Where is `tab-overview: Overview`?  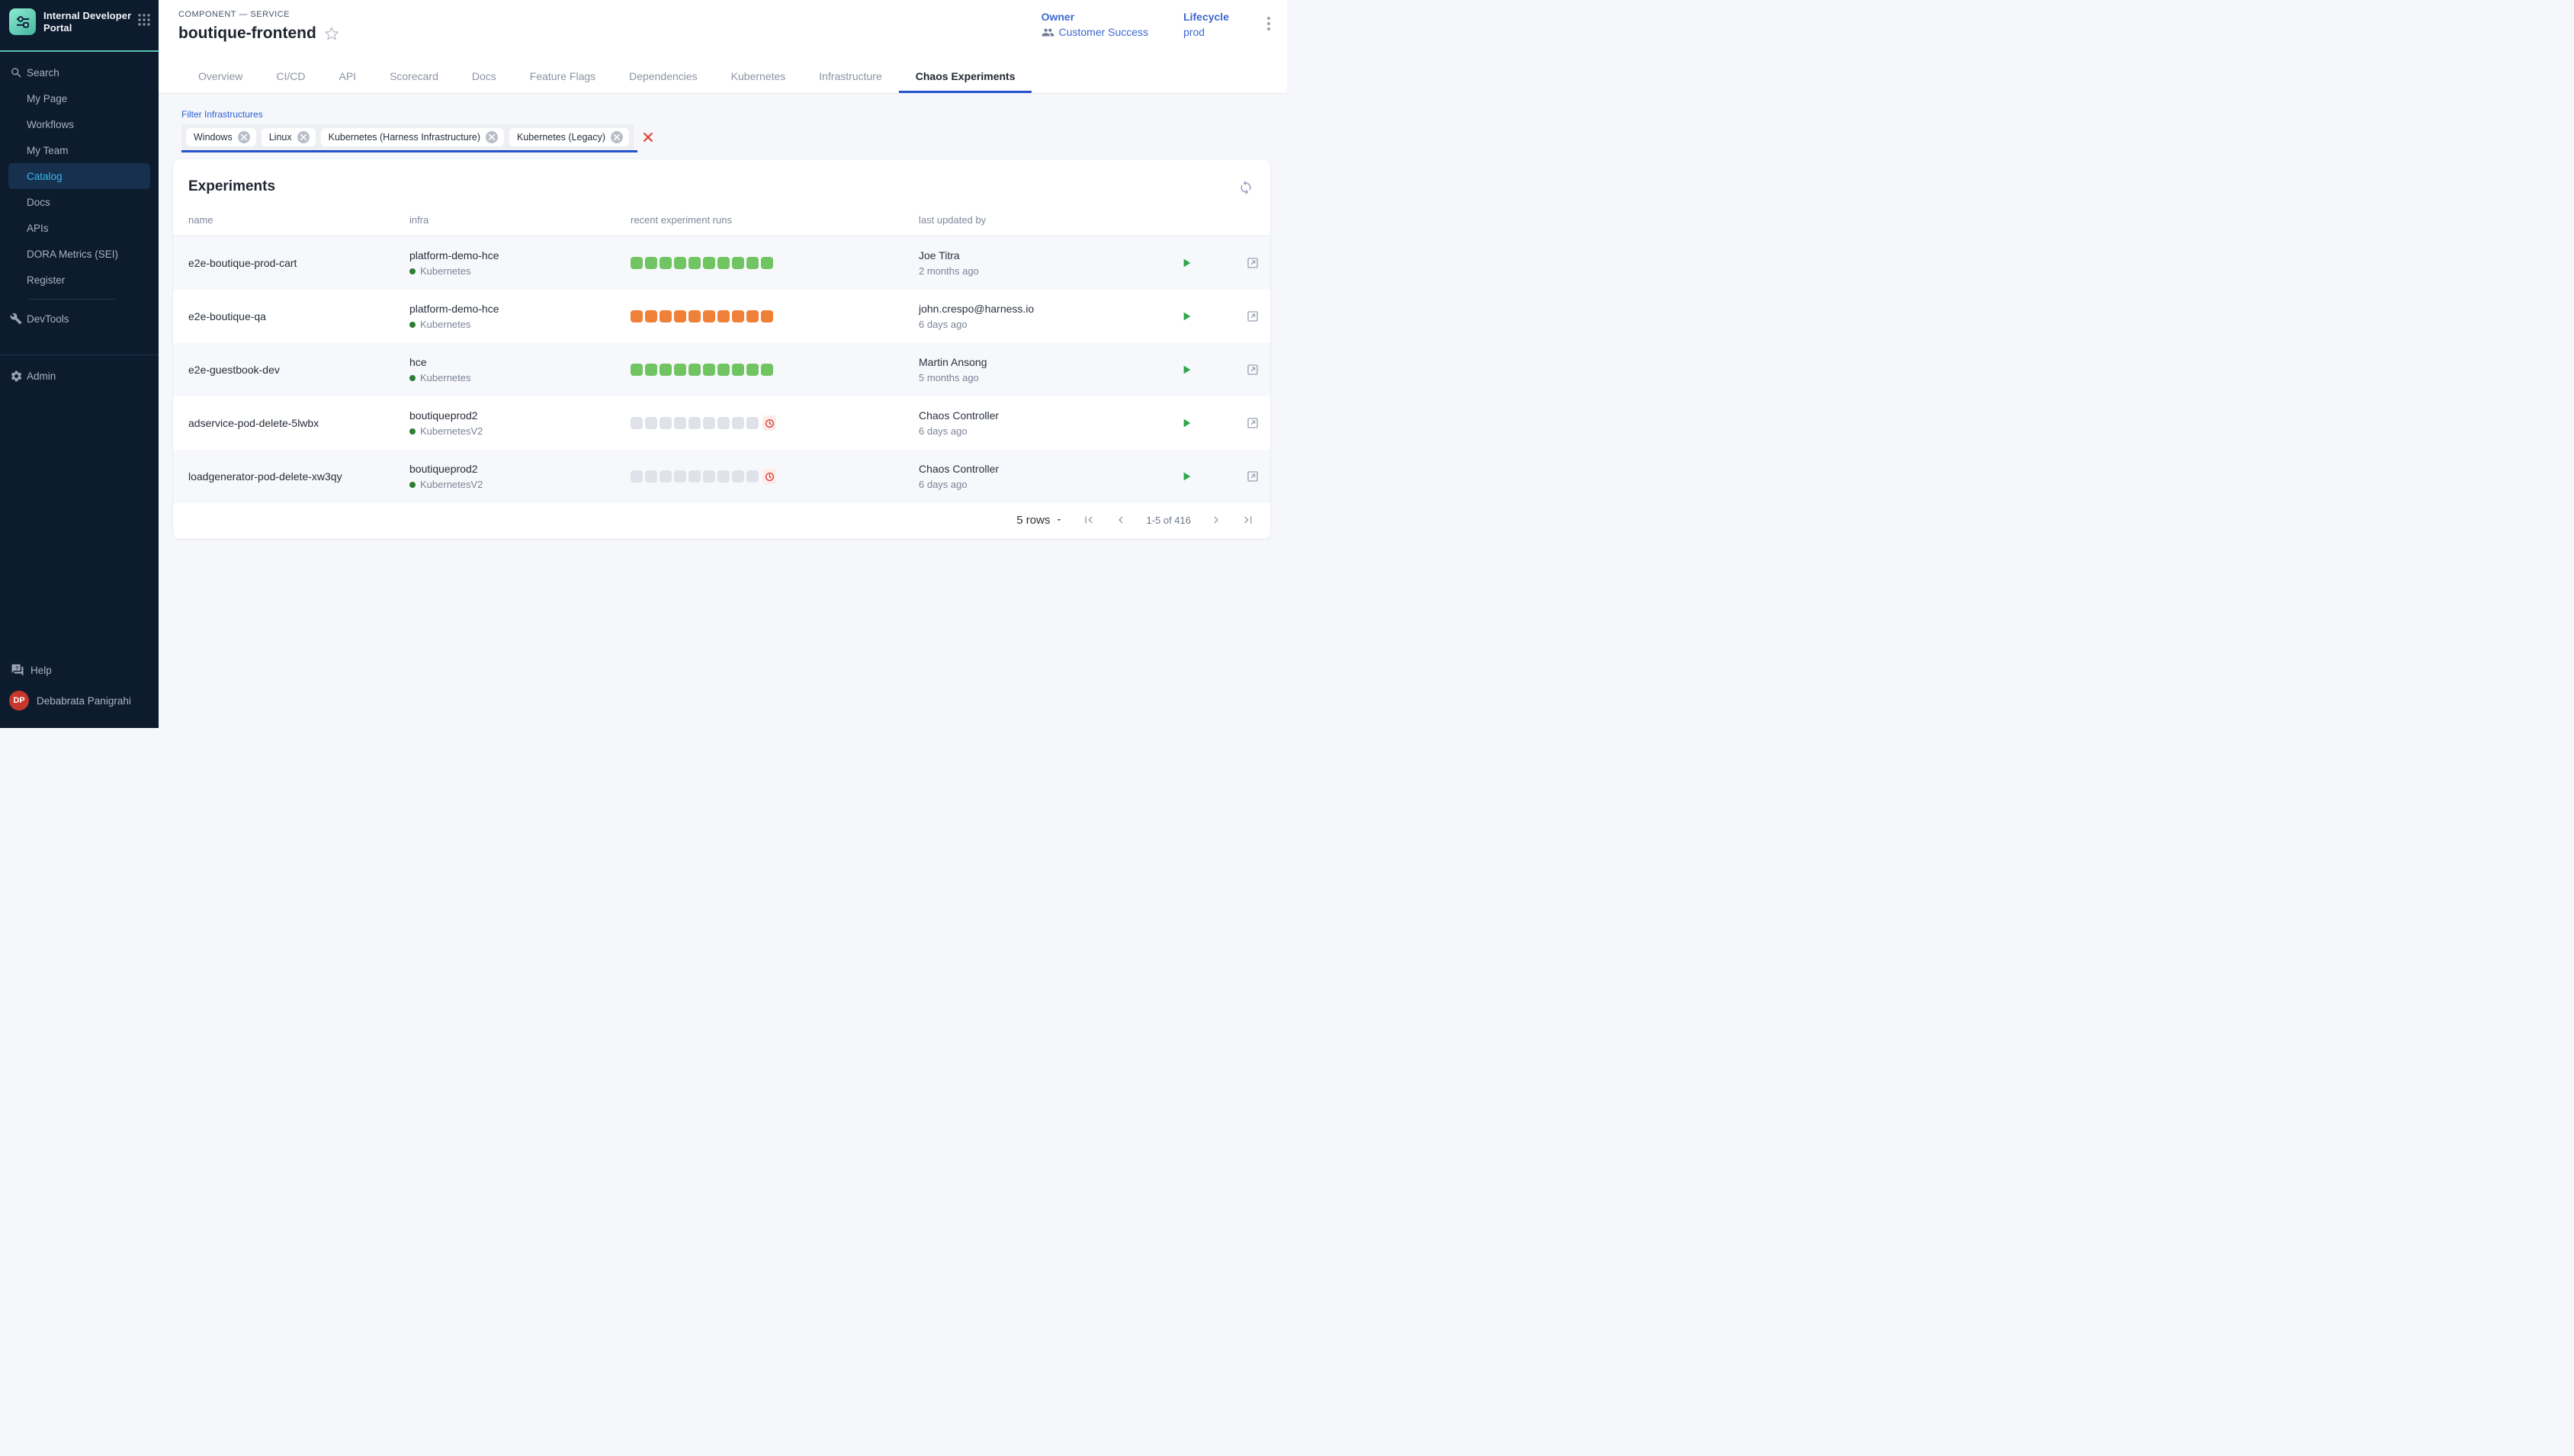 tab-overview: Overview is located at coordinates (220, 76).